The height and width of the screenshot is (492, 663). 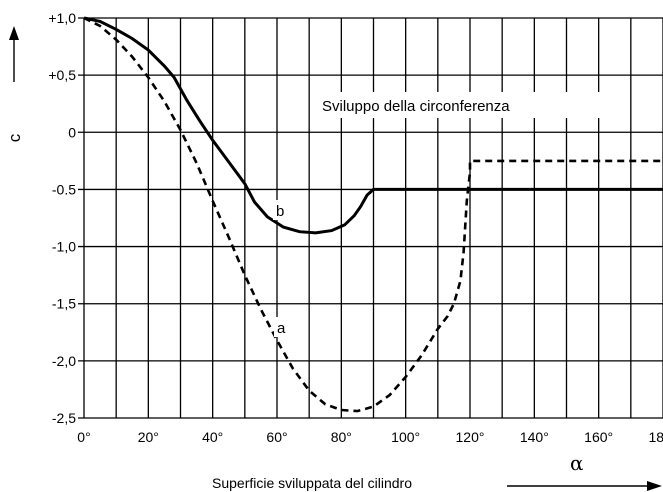 I want to click on x-tick-label: 100°, so click(x=405, y=437).